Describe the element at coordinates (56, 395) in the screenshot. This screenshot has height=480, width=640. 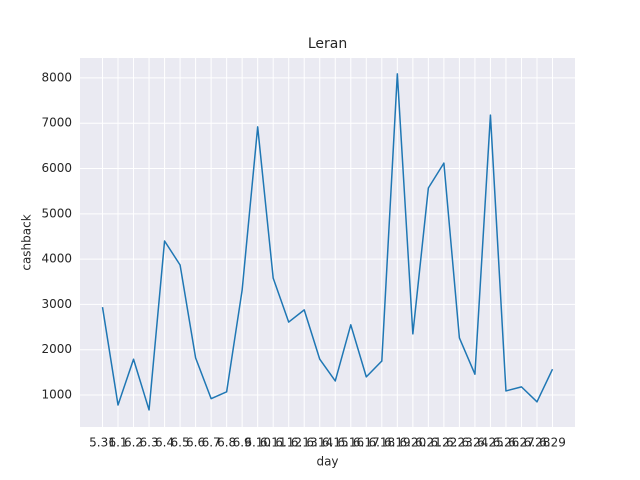
I see `y-tick-label: 1000` at that location.